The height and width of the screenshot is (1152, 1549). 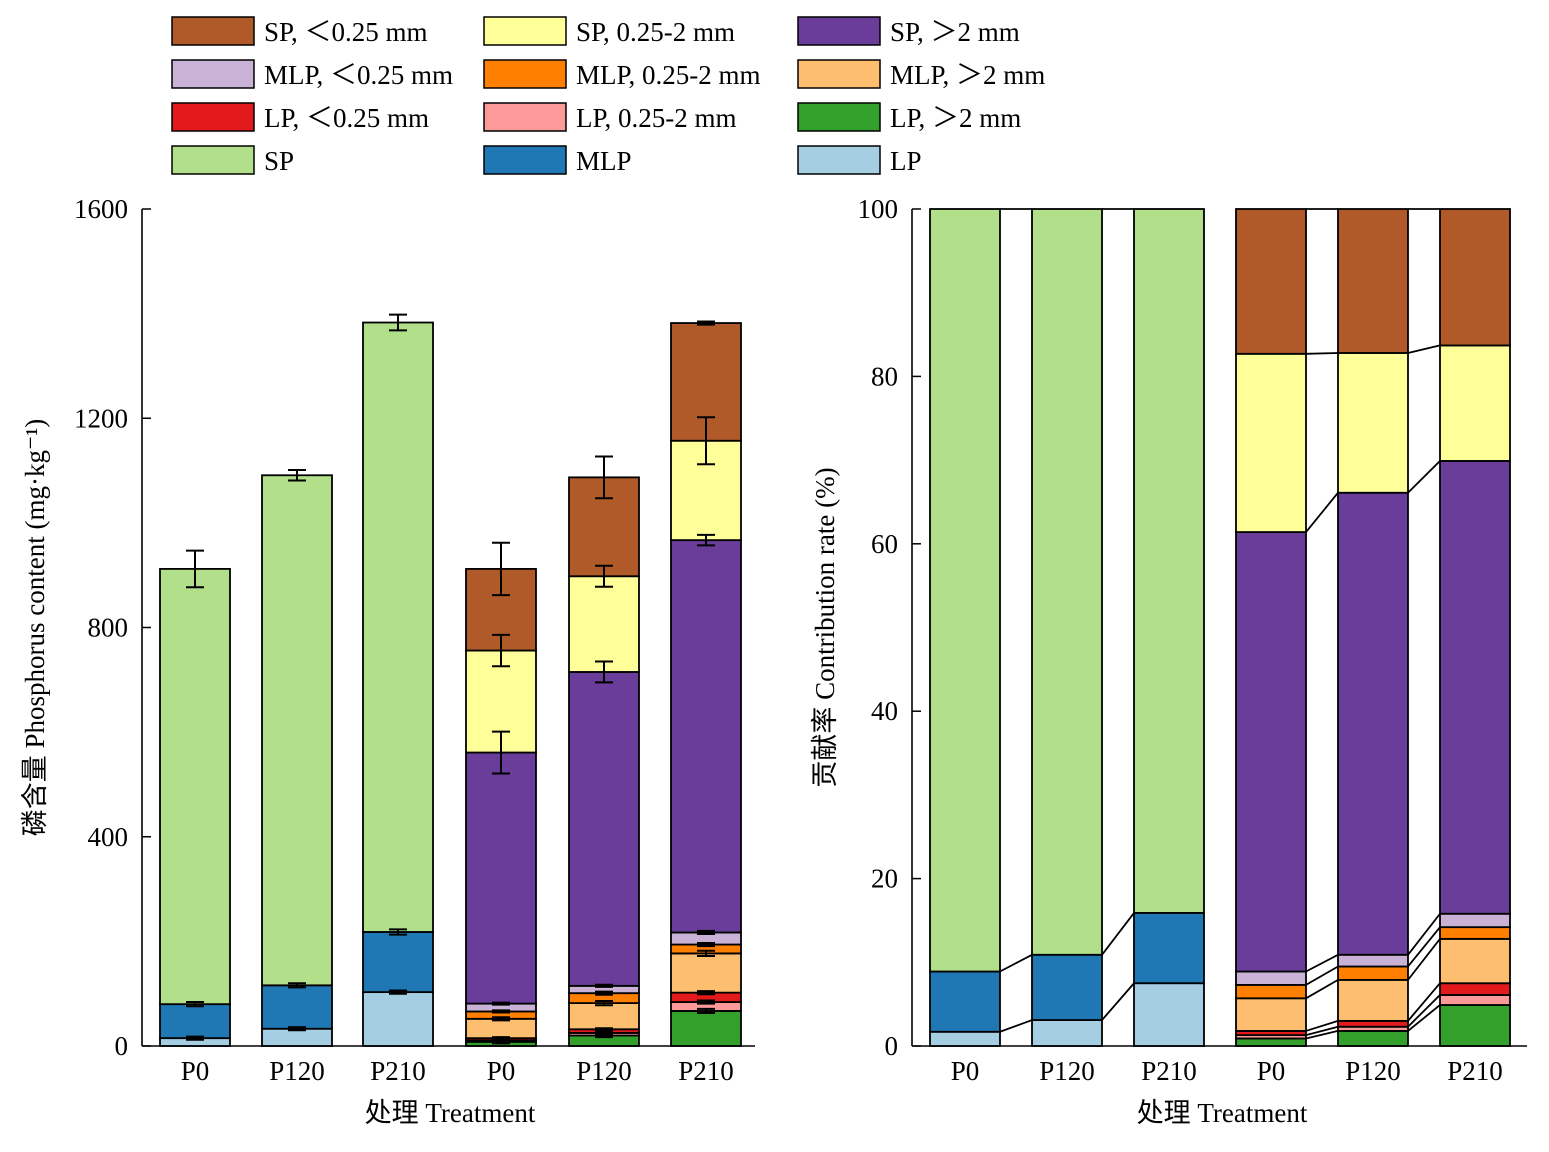 I want to click on bar-LP-P120, so click(x=297, y=1037).